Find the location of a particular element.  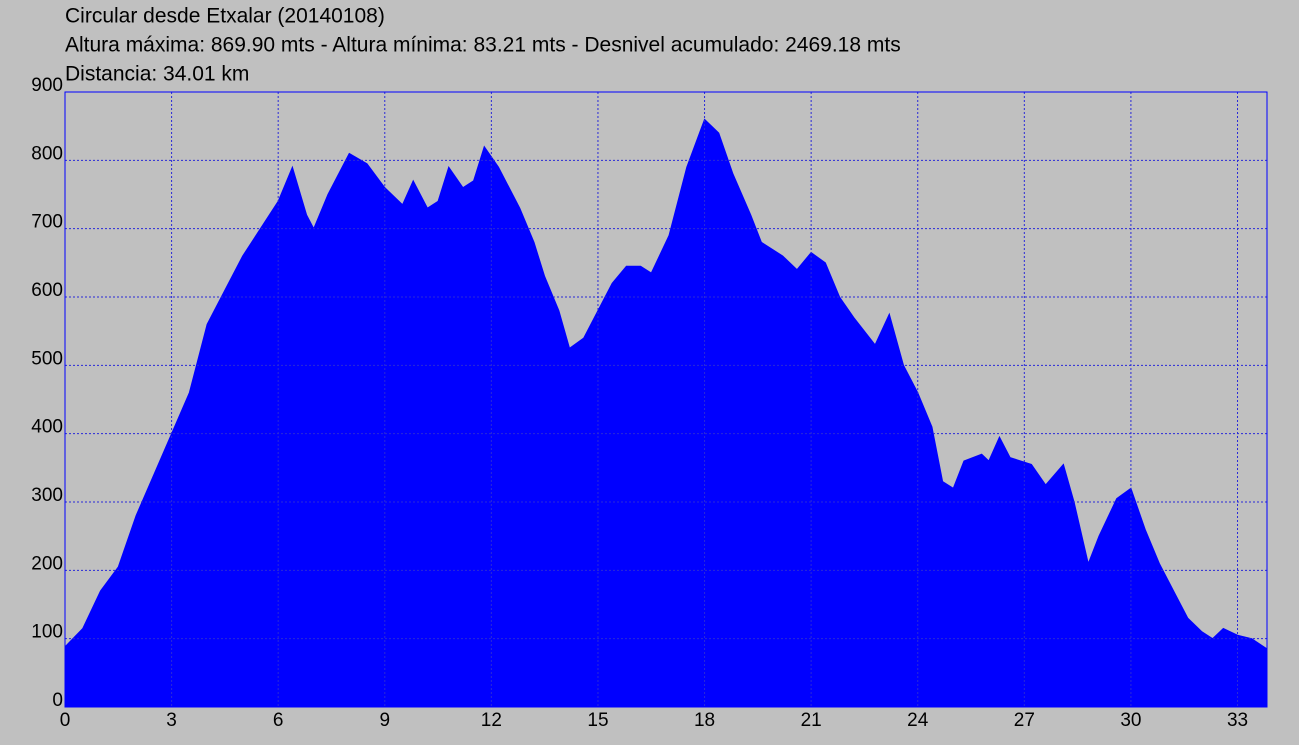

y-tick-label: 200 is located at coordinates (47, 563).